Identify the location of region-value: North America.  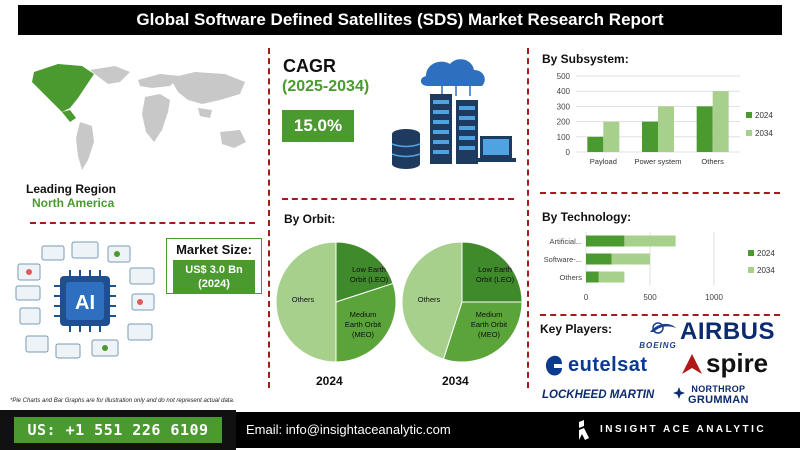
(73, 203).